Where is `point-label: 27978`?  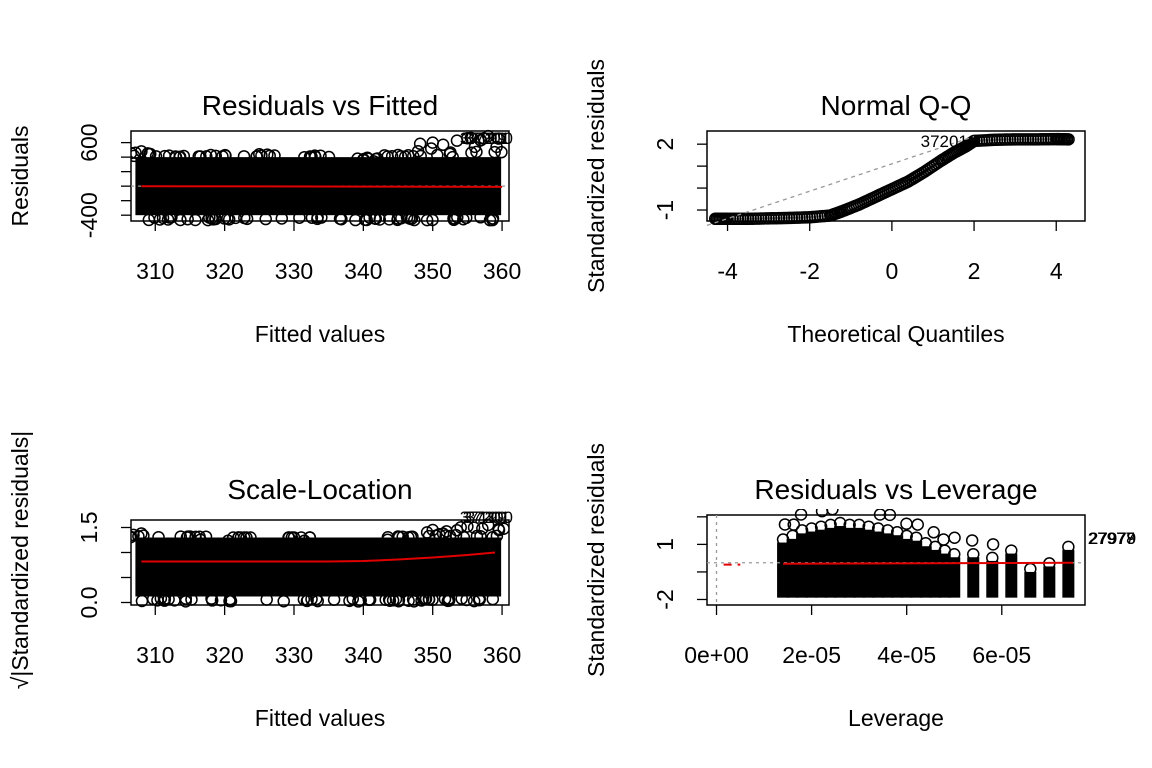
point-label: 27978 is located at coordinates (1111, 538).